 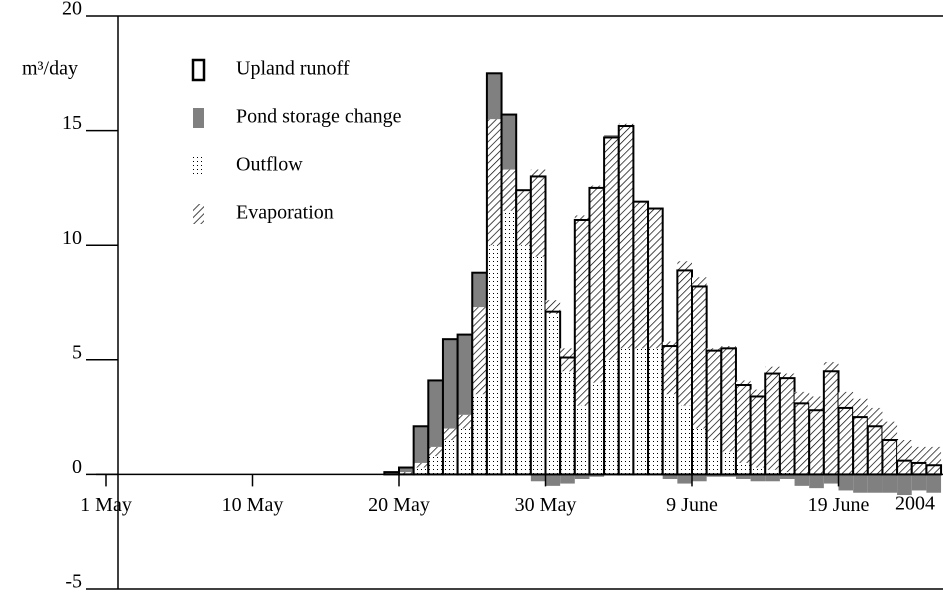 I want to click on y-axis-label: m³/day, so click(x=50, y=69).